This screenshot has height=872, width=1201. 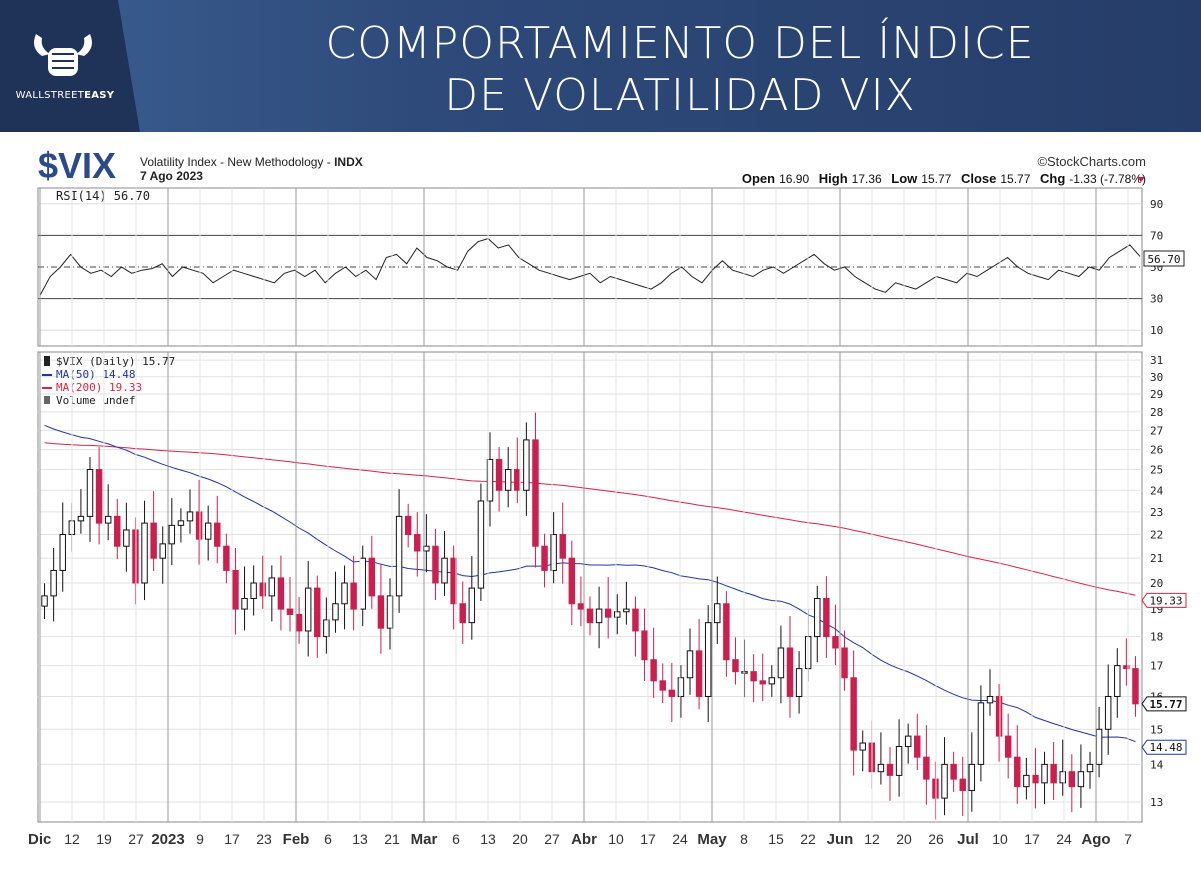 I want to click on x-tick-label: 10, so click(x=1000, y=839).